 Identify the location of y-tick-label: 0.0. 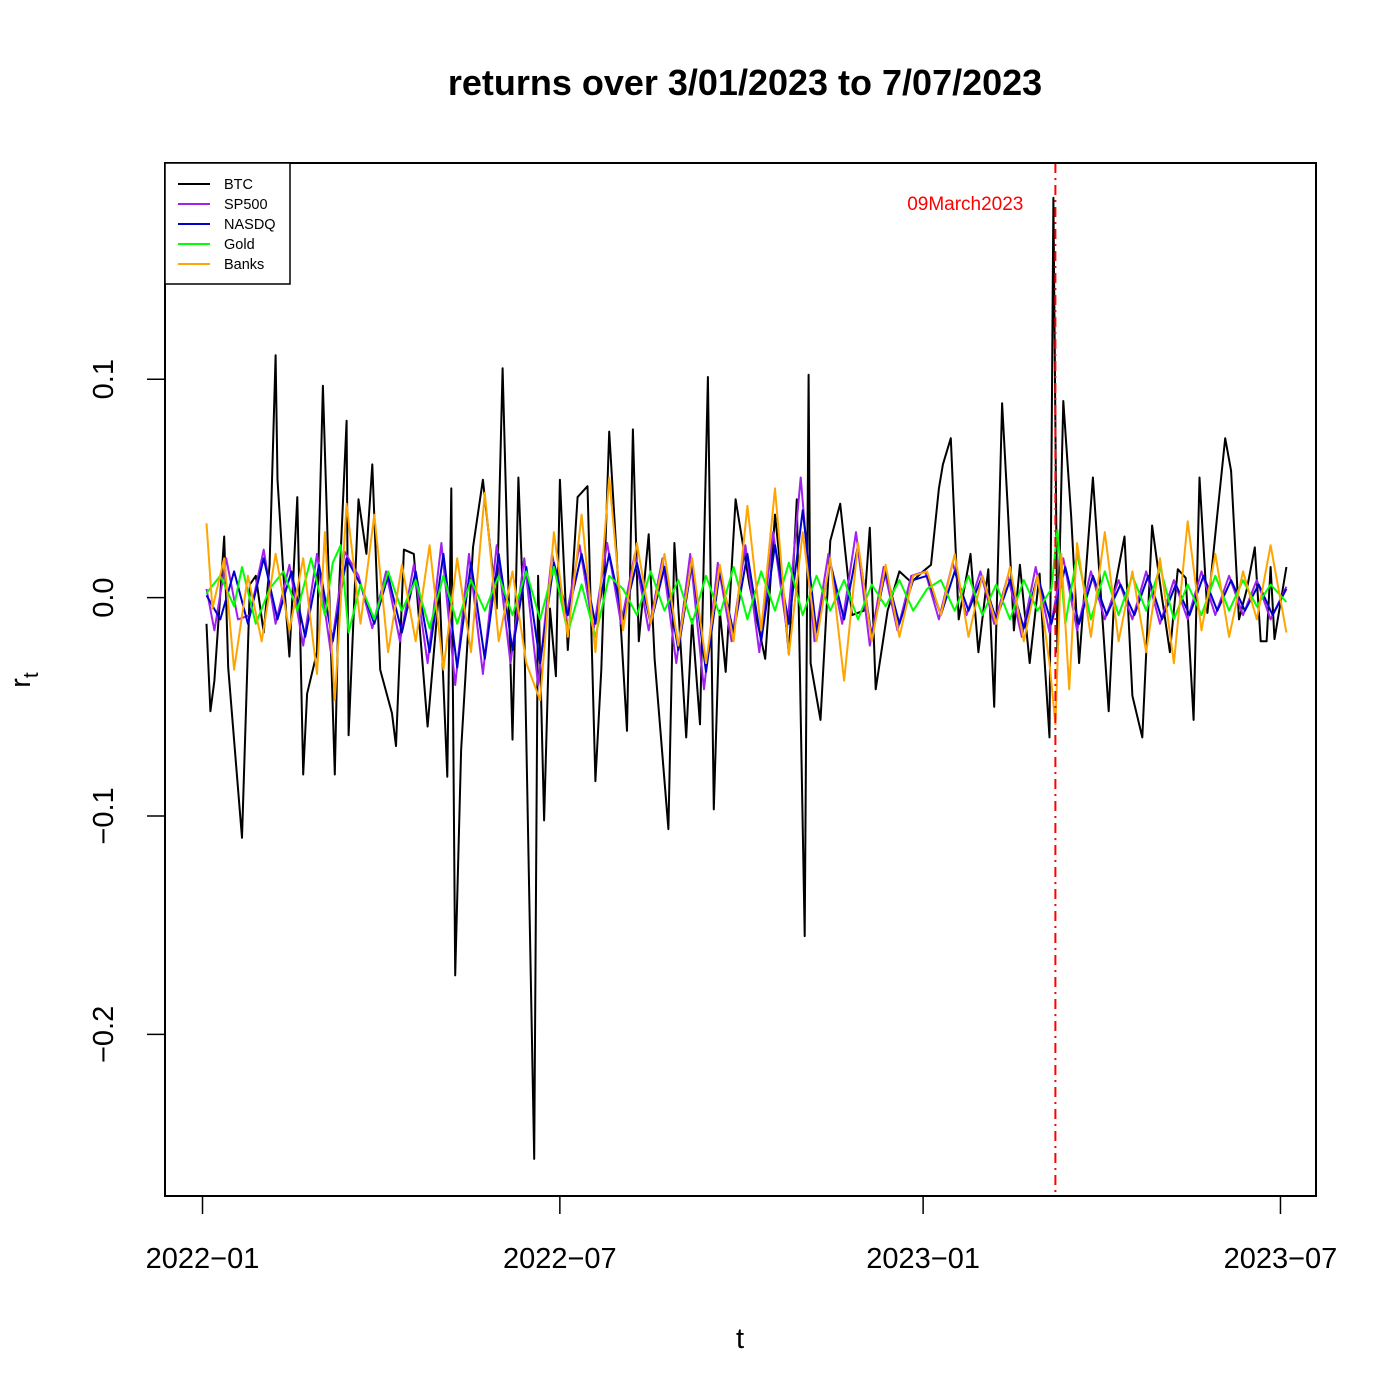
(104, 597).